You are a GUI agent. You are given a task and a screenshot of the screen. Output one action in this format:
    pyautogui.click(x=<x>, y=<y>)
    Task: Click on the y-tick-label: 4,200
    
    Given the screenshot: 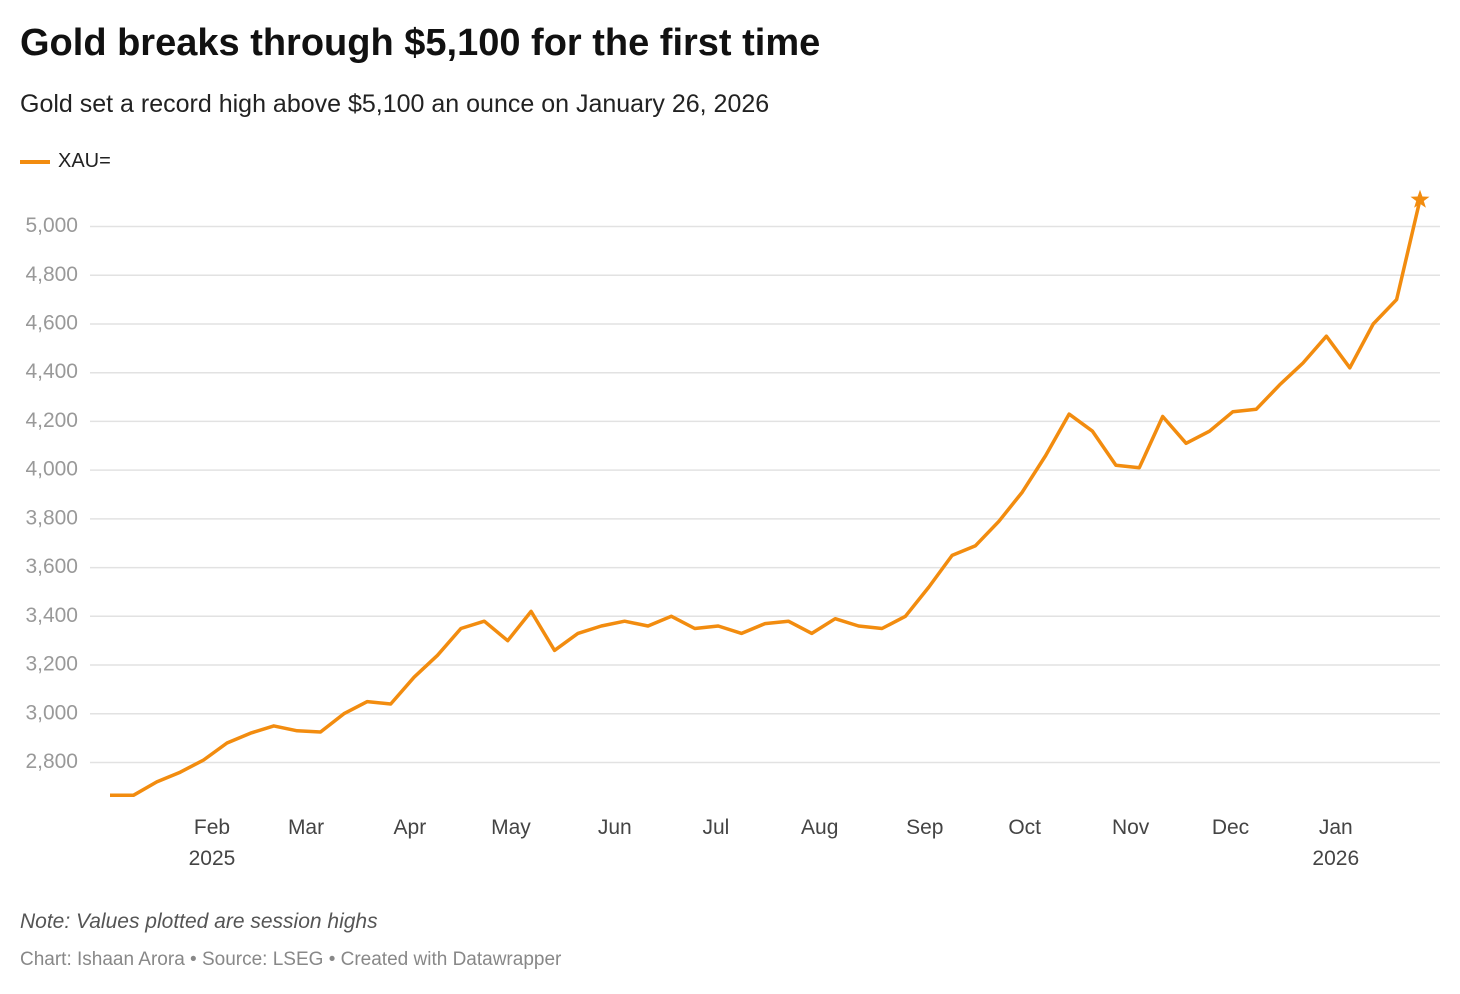 What is the action you would take?
    pyautogui.click(x=51, y=420)
    